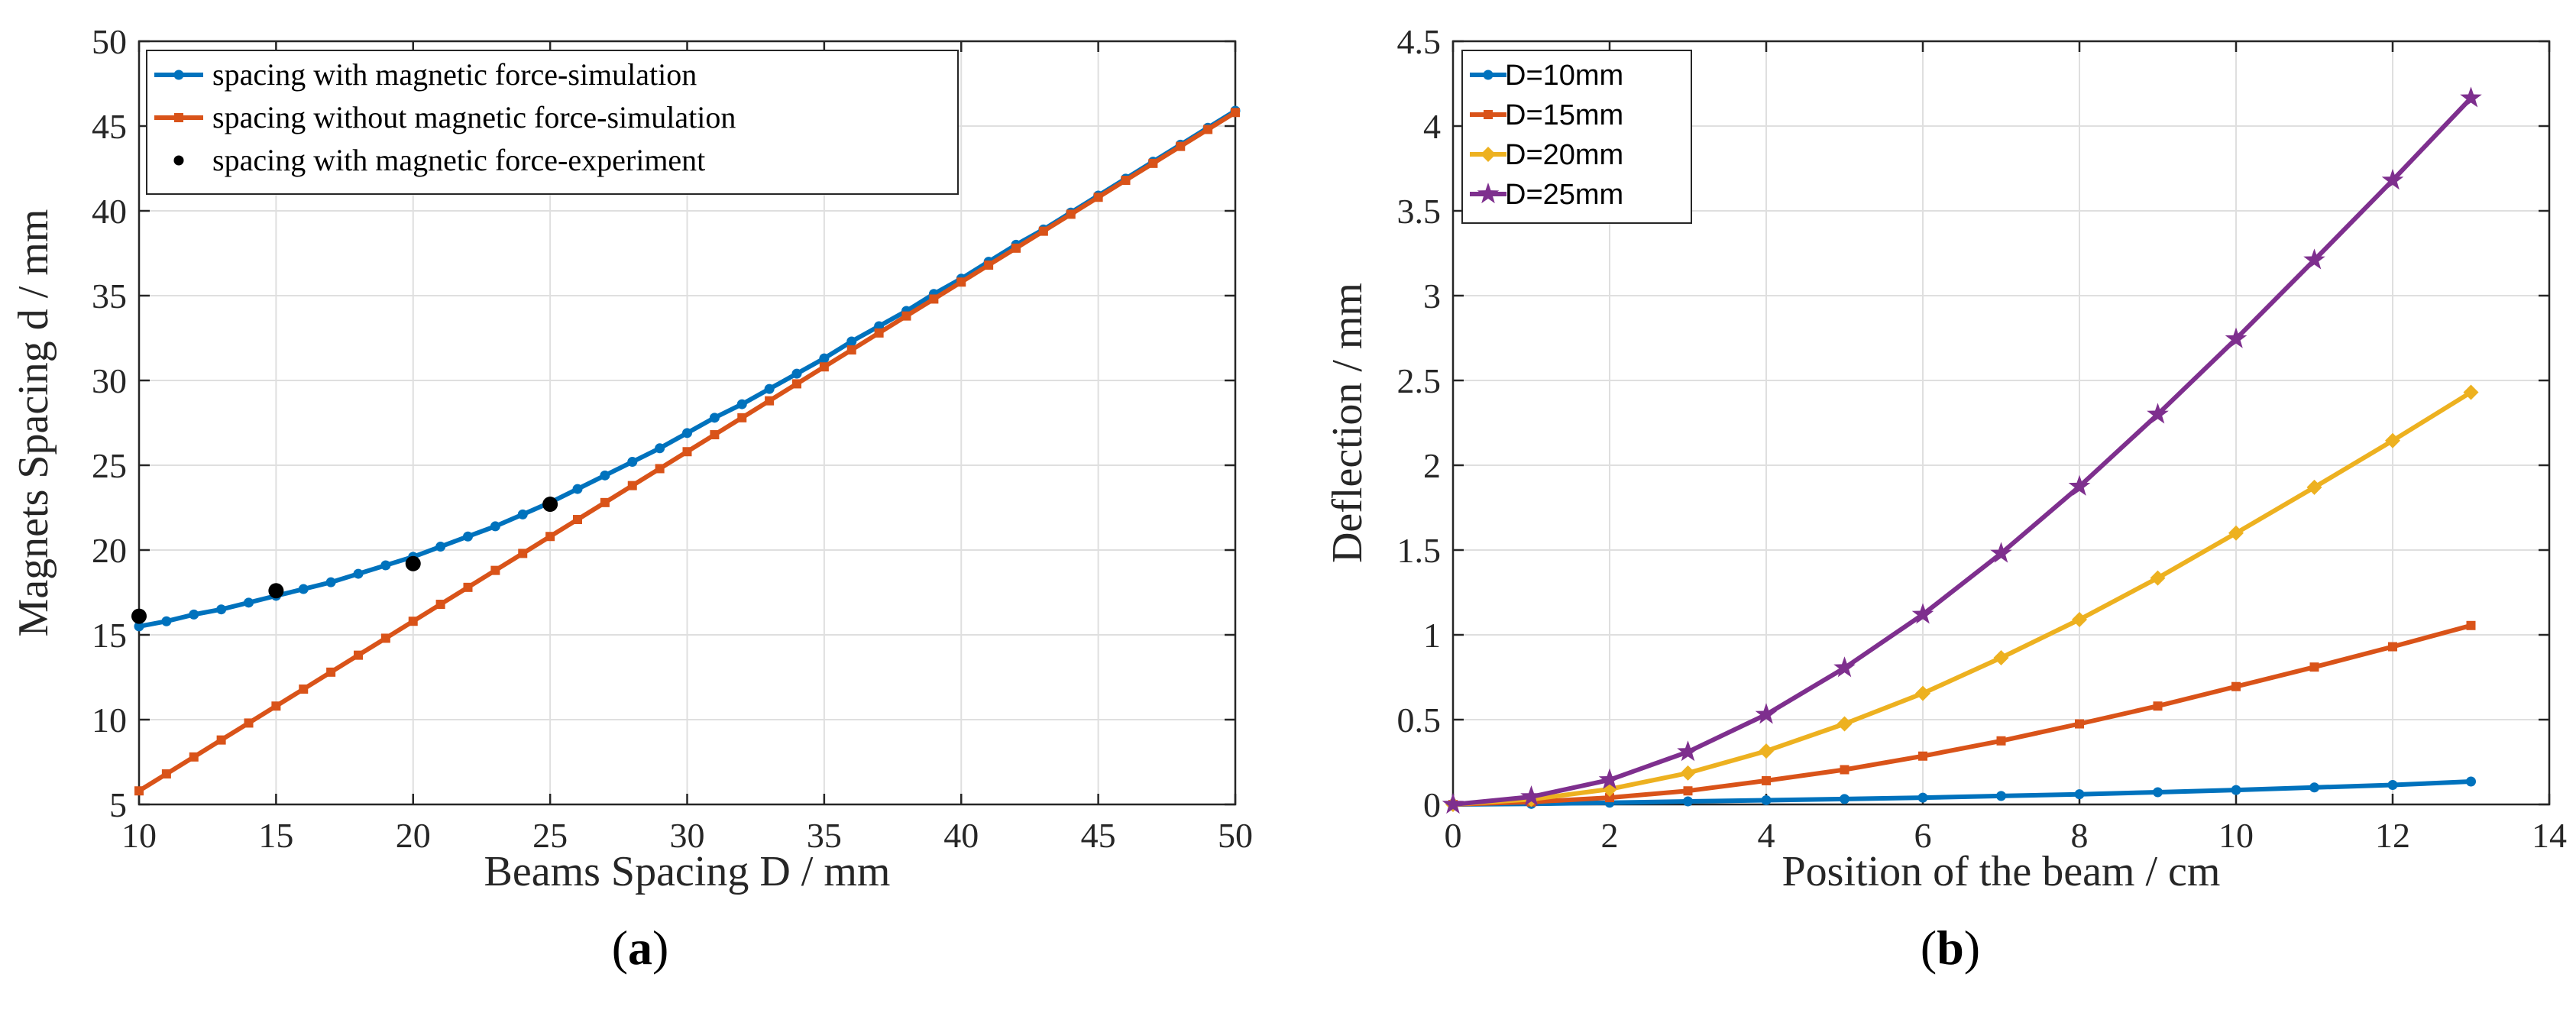  I want to click on series-line, so click(1961, 793).